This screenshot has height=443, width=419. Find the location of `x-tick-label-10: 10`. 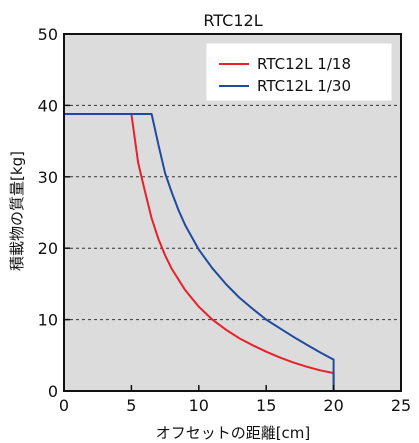

x-tick-label-10: 10 is located at coordinates (199, 405).